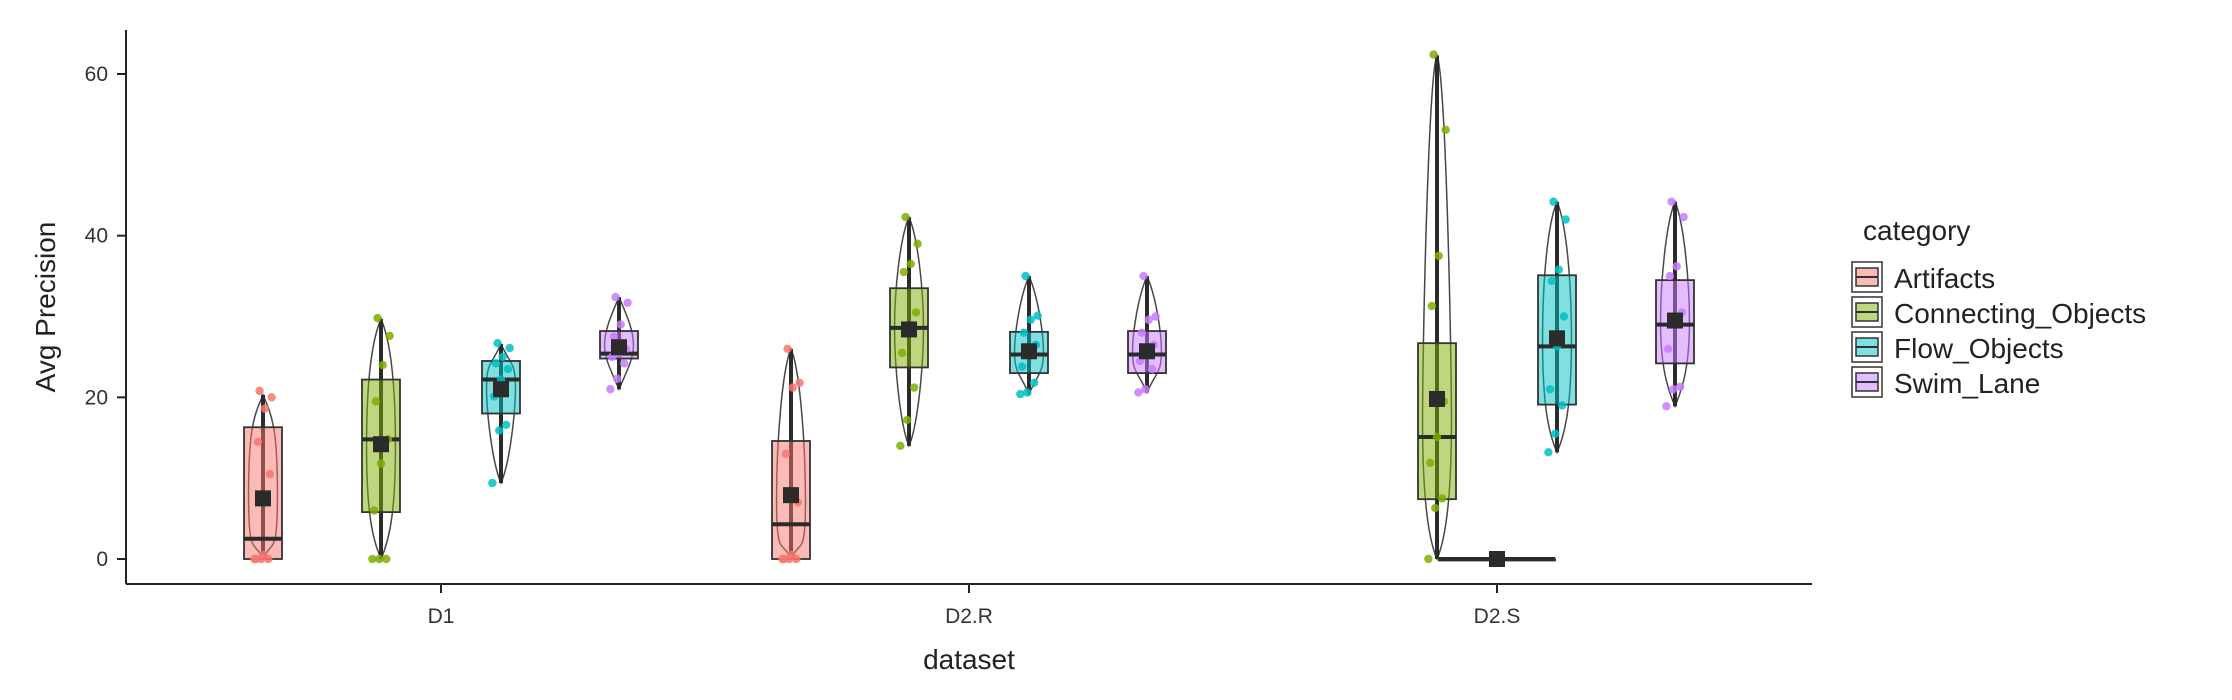  Describe the element at coordinates (1497, 616) in the screenshot. I see `x-tick-label: D2.S` at that location.